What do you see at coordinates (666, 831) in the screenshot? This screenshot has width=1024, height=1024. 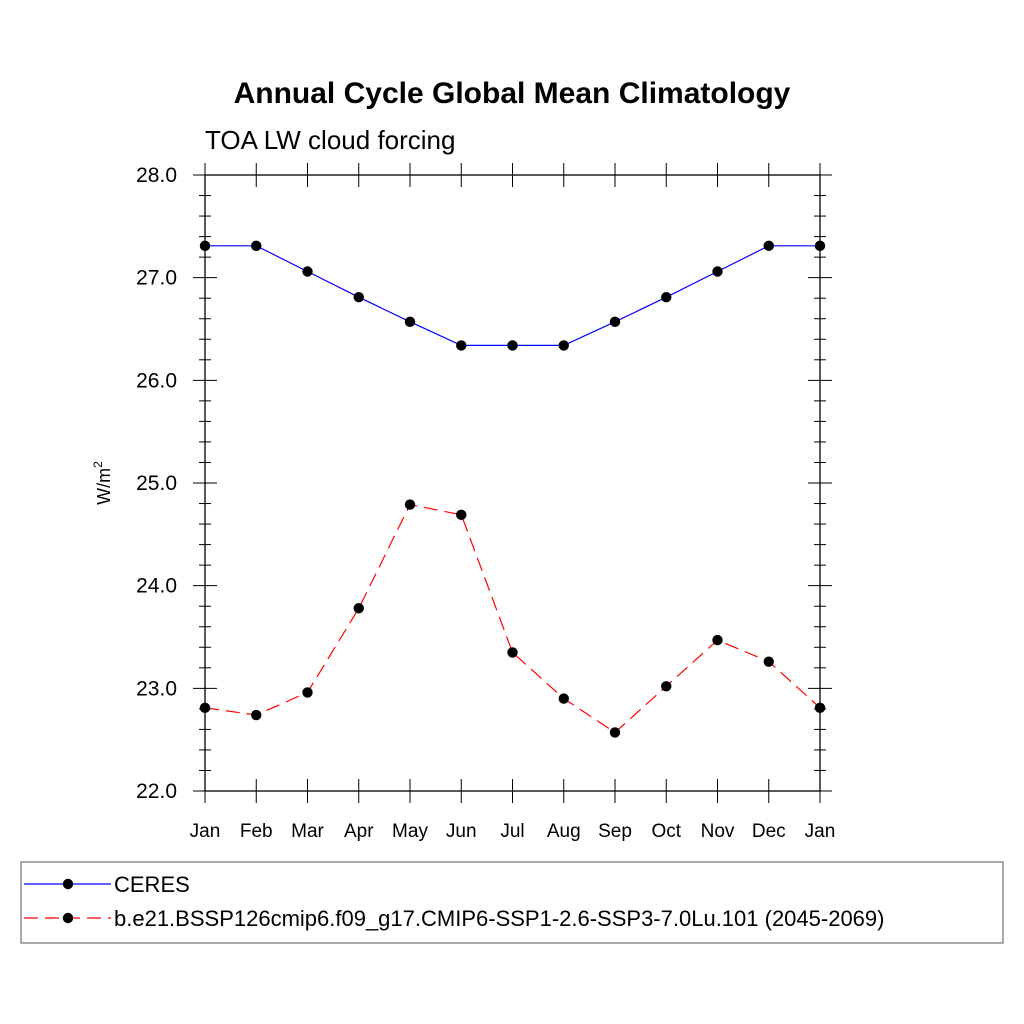 I see `x-tick-label: Oct` at bounding box center [666, 831].